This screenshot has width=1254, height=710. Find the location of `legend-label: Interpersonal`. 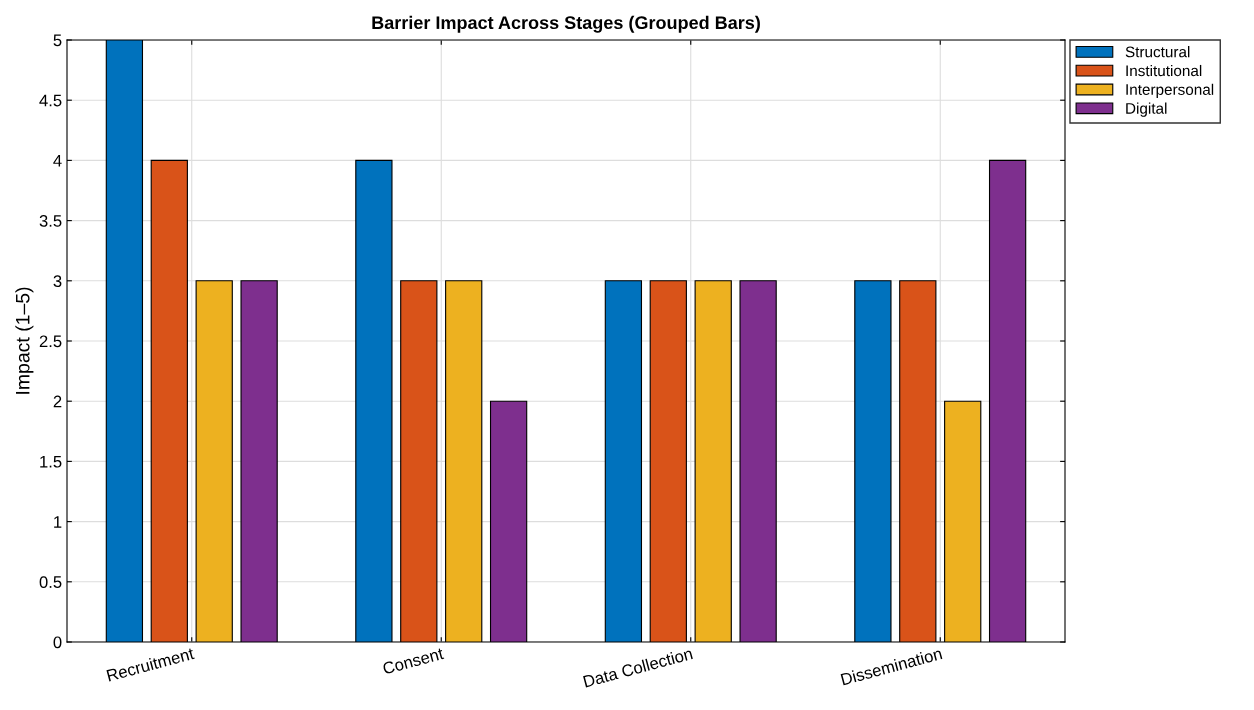

legend-label: Interpersonal is located at coordinates (1170, 90).